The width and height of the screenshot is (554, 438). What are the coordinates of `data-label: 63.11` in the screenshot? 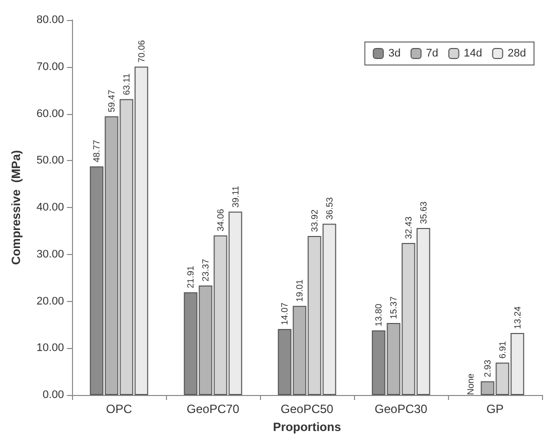 It's located at (126, 84).